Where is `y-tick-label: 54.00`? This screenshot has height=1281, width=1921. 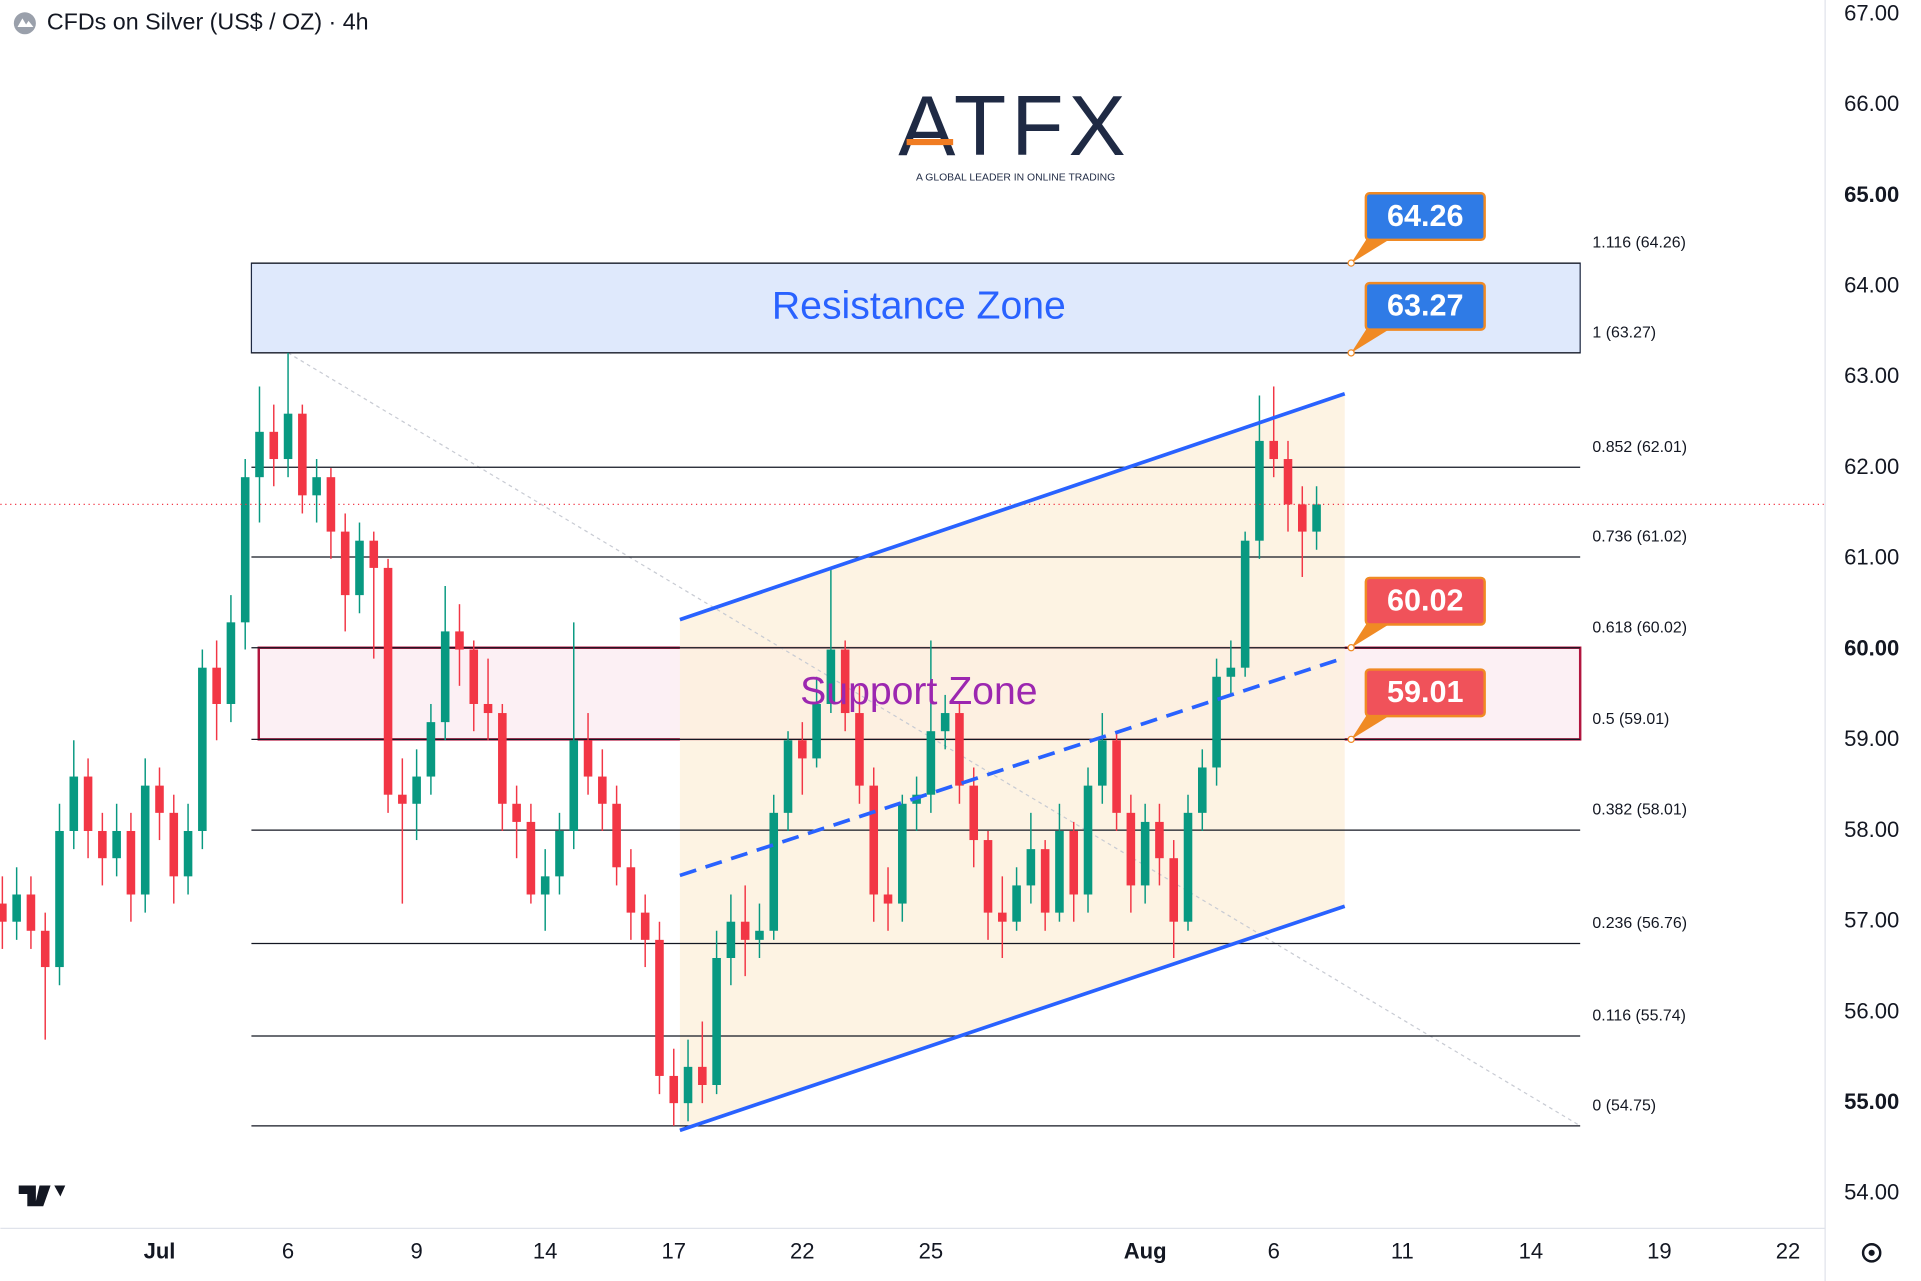
y-tick-label: 54.00 is located at coordinates (1871, 1192).